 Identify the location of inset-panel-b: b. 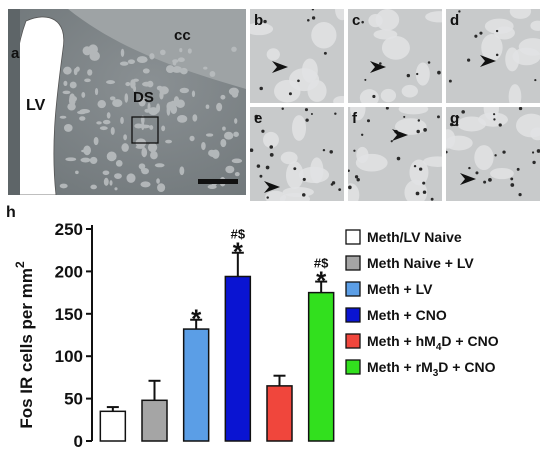
(297, 56).